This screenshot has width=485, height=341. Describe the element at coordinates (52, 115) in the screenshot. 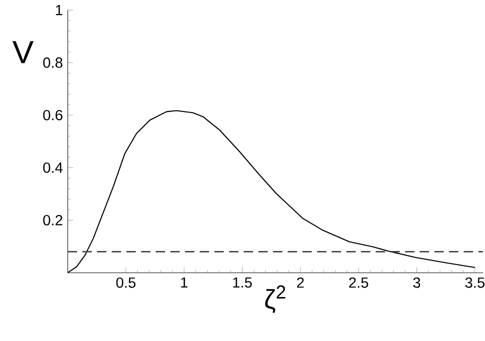

I see `y-tick-label: 0.6` at that location.